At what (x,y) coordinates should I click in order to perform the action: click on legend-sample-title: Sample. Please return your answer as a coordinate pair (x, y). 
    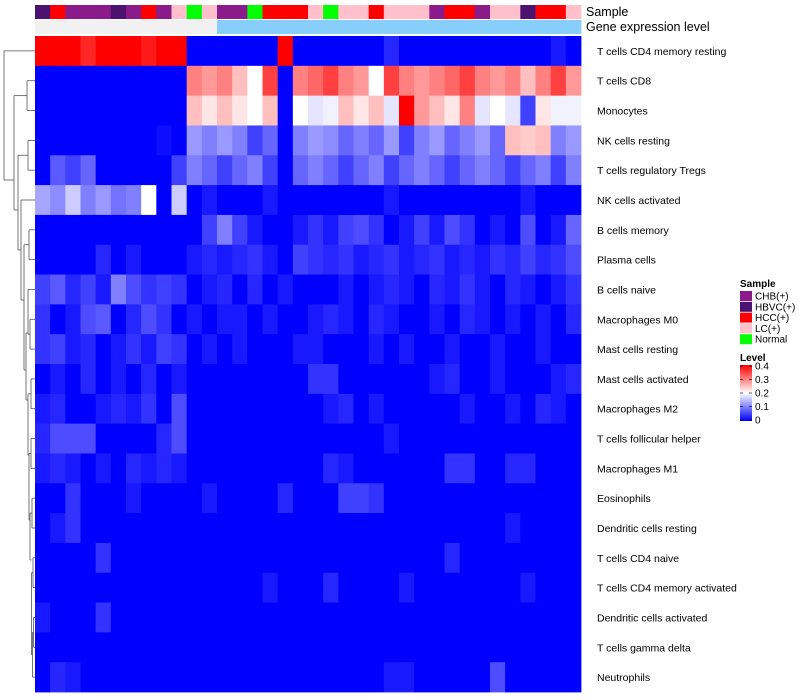
    Looking at the image, I should click on (758, 284).